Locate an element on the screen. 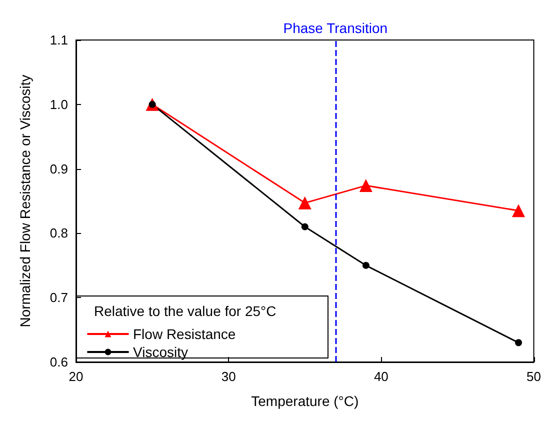 This screenshot has height=427, width=552. x-tick-label: 40 is located at coordinates (381, 376).